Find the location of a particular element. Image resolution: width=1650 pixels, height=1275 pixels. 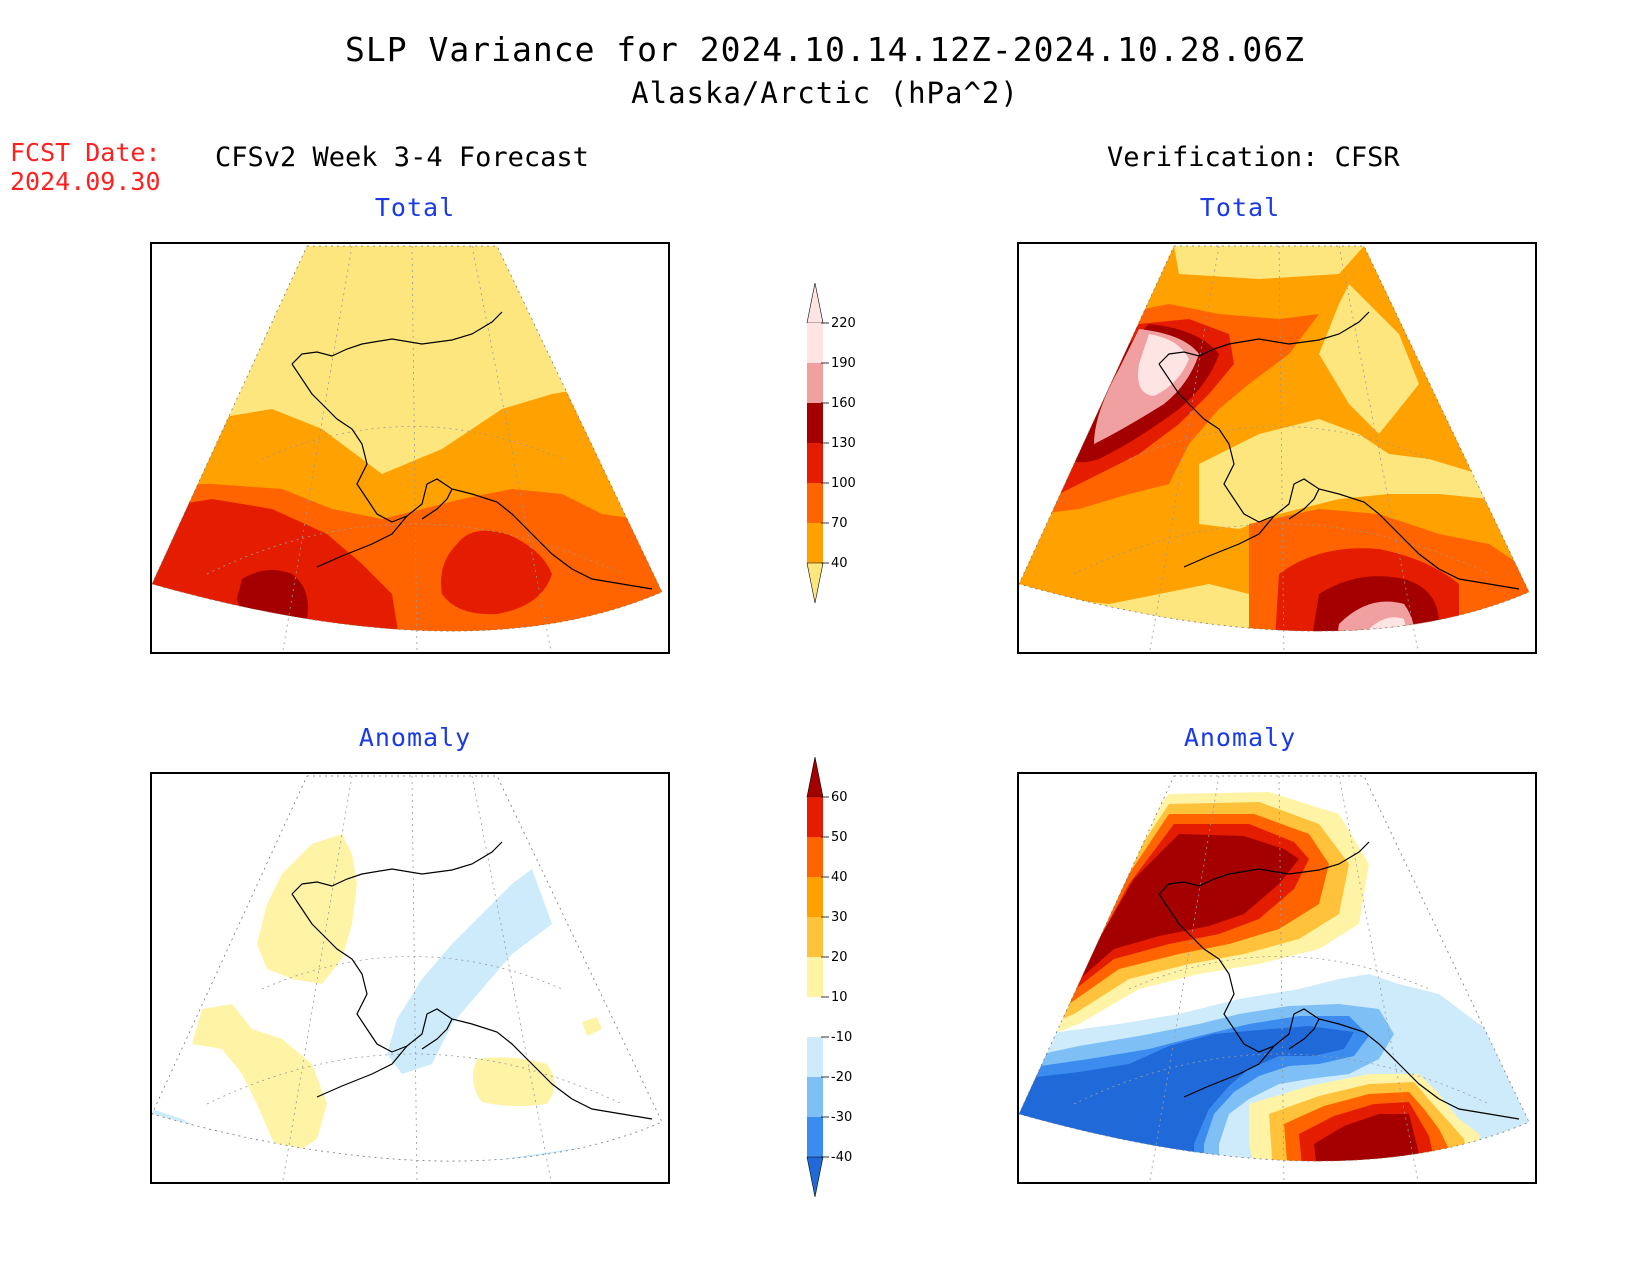

total-colorbar-tick-label: 100 is located at coordinates (843, 483).